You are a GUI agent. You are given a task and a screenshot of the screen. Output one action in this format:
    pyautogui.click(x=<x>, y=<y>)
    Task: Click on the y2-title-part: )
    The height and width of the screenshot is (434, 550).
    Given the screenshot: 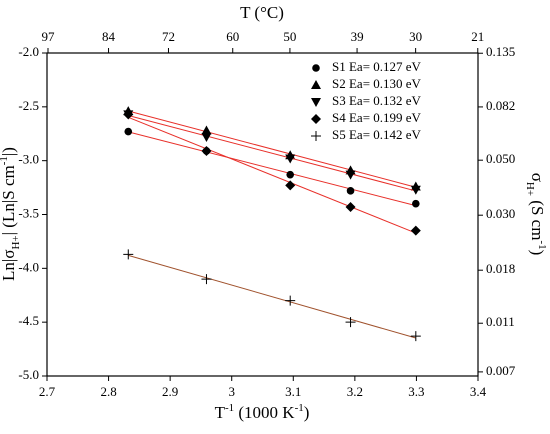 What is the action you would take?
    pyautogui.click(x=537, y=253)
    